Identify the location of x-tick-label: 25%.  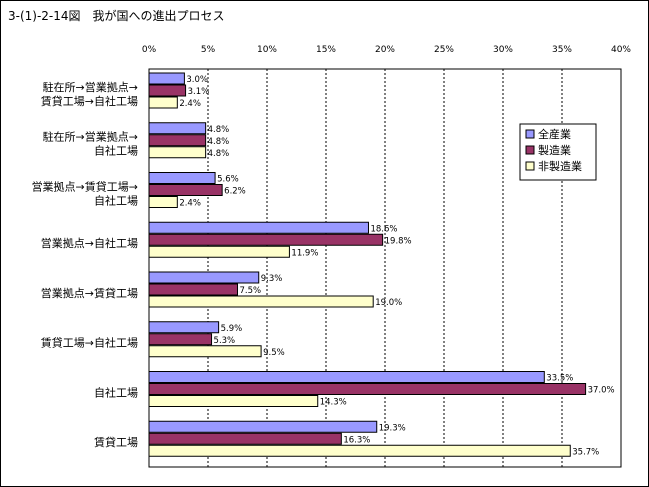
(444, 50).